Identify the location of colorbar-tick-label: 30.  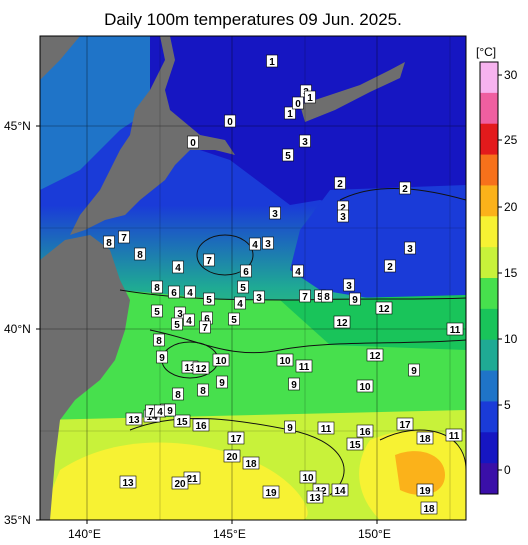
(511, 75).